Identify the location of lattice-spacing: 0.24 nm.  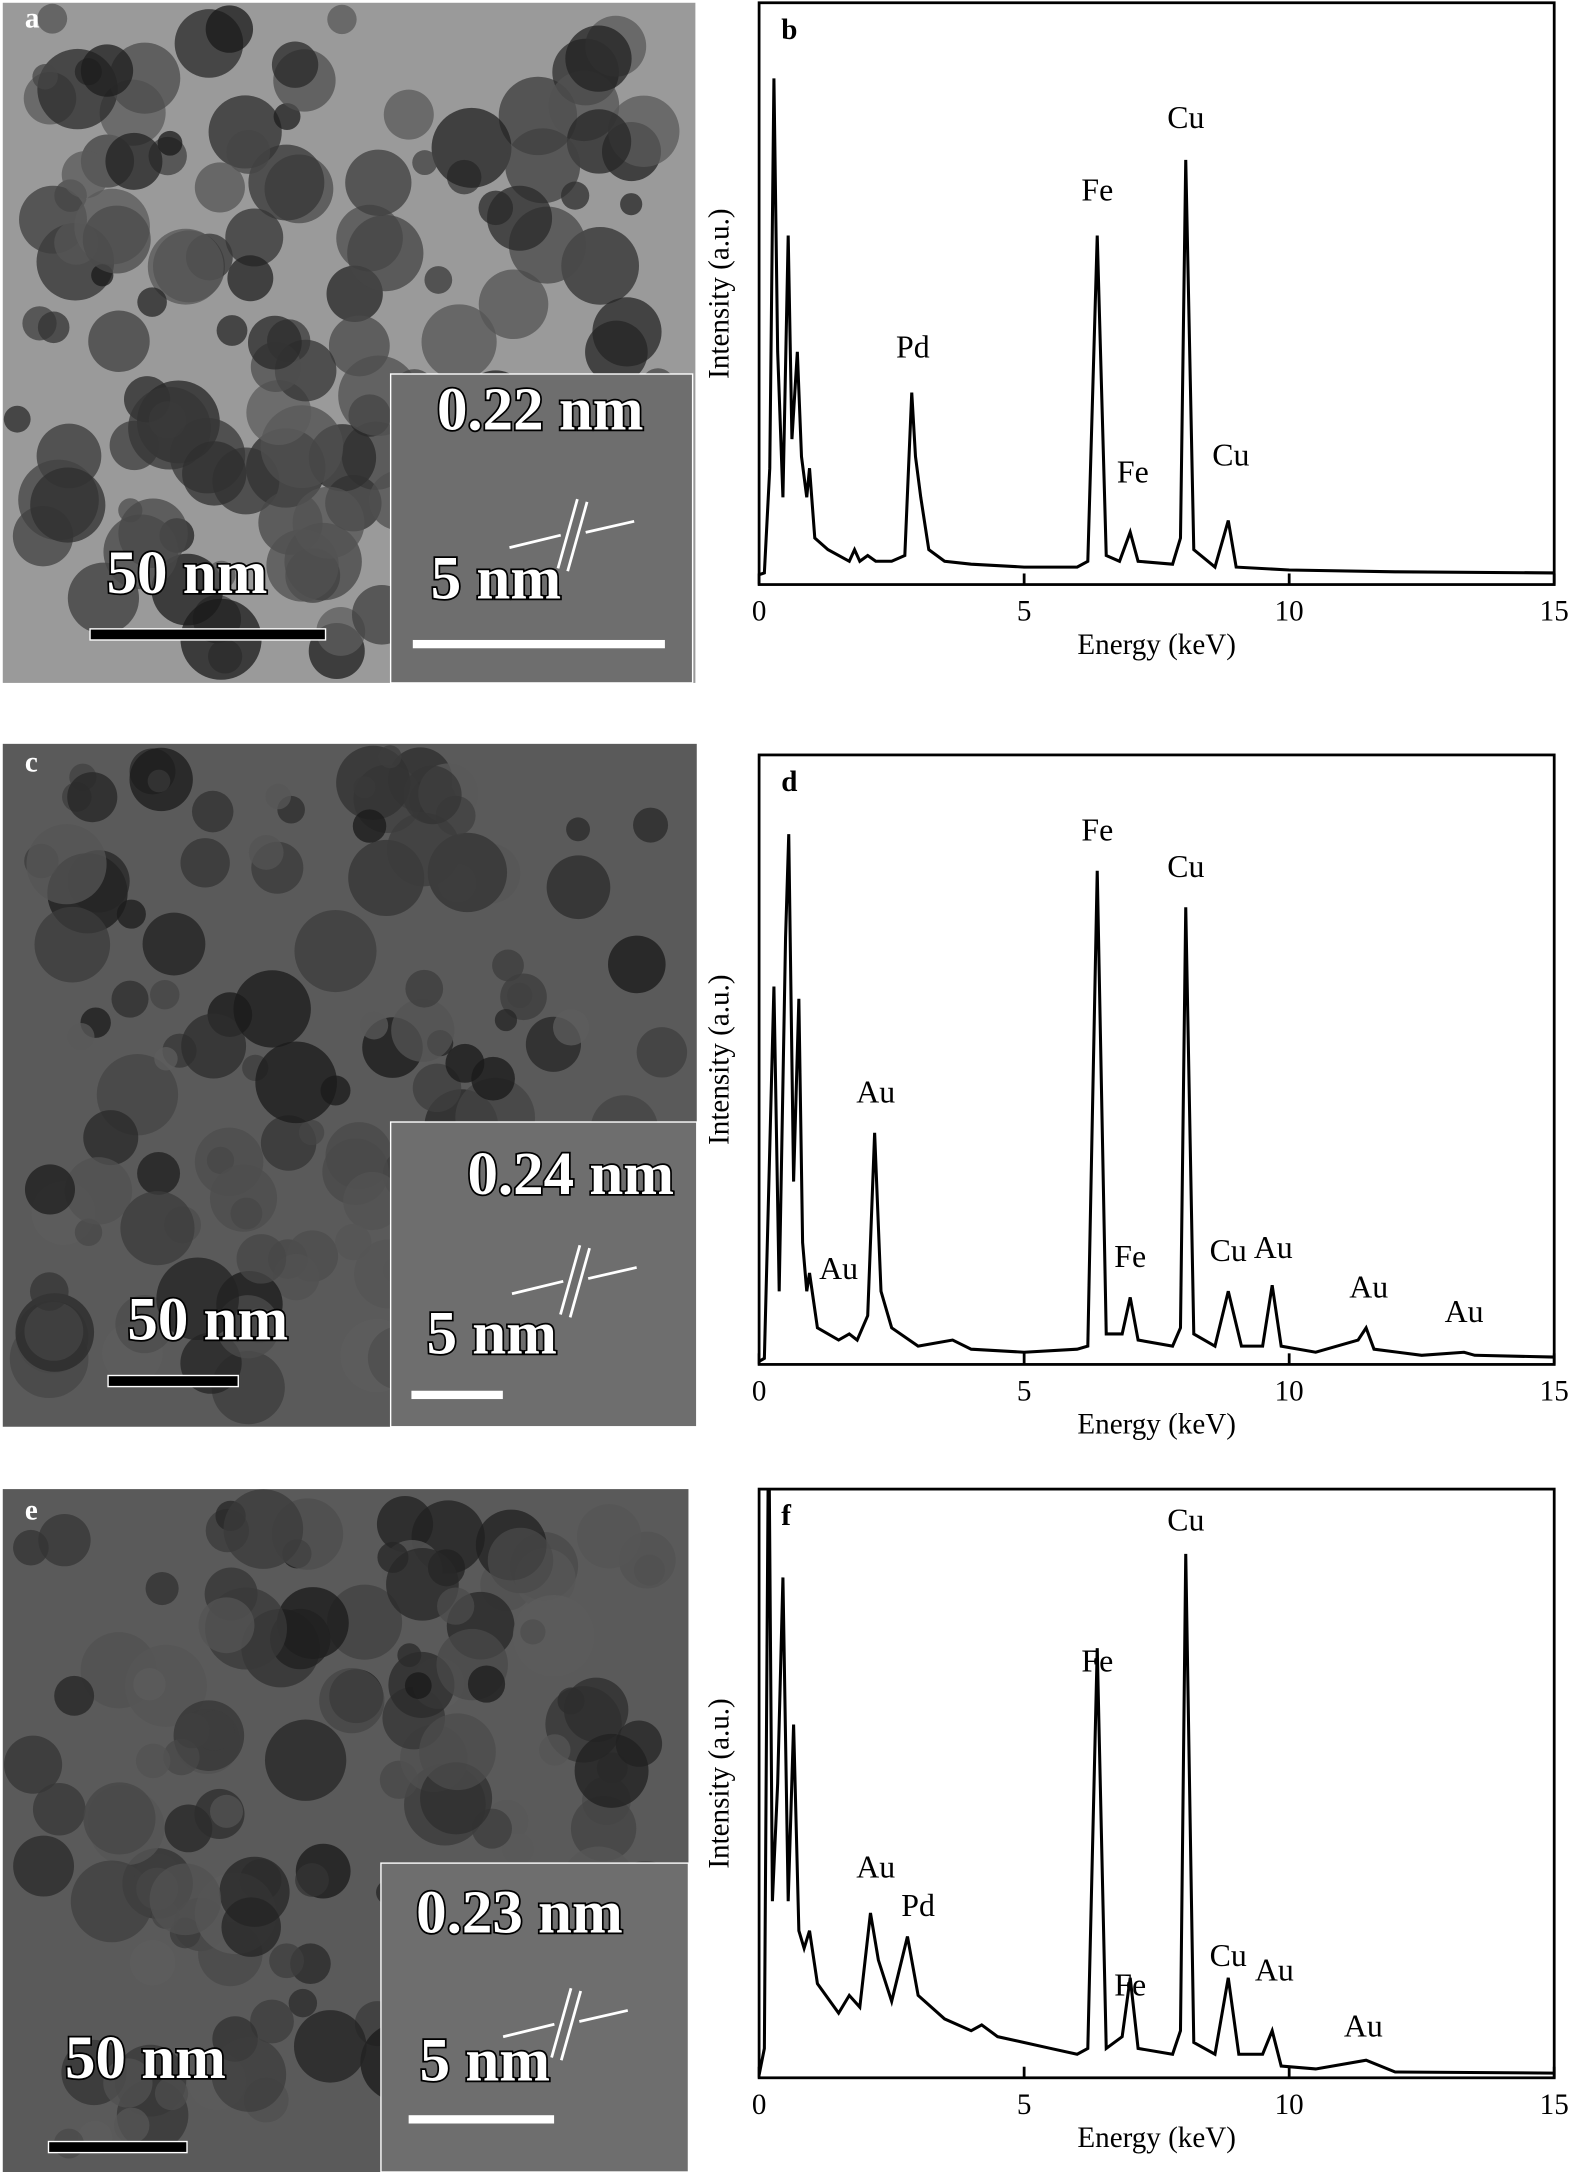
(570, 1174).